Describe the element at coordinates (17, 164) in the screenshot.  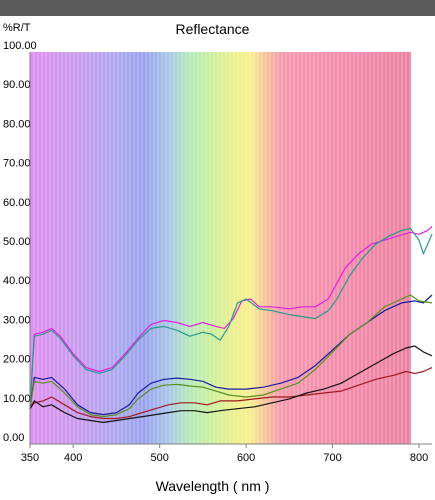
I see `y-tick-label: 70.00` at that location.